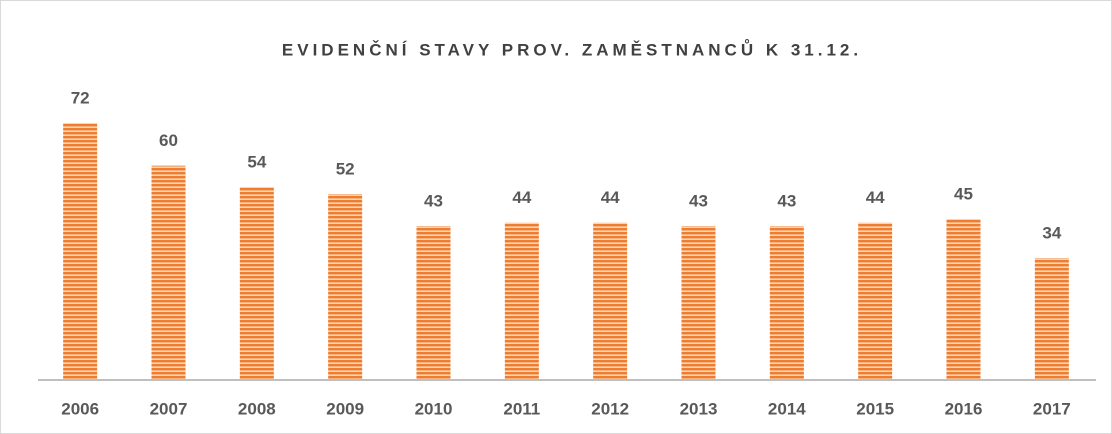  What do you see at coordinates (521, 408) in the screenshot?
I see `x-tick-label: 2011` at bounding box center [521, 408].